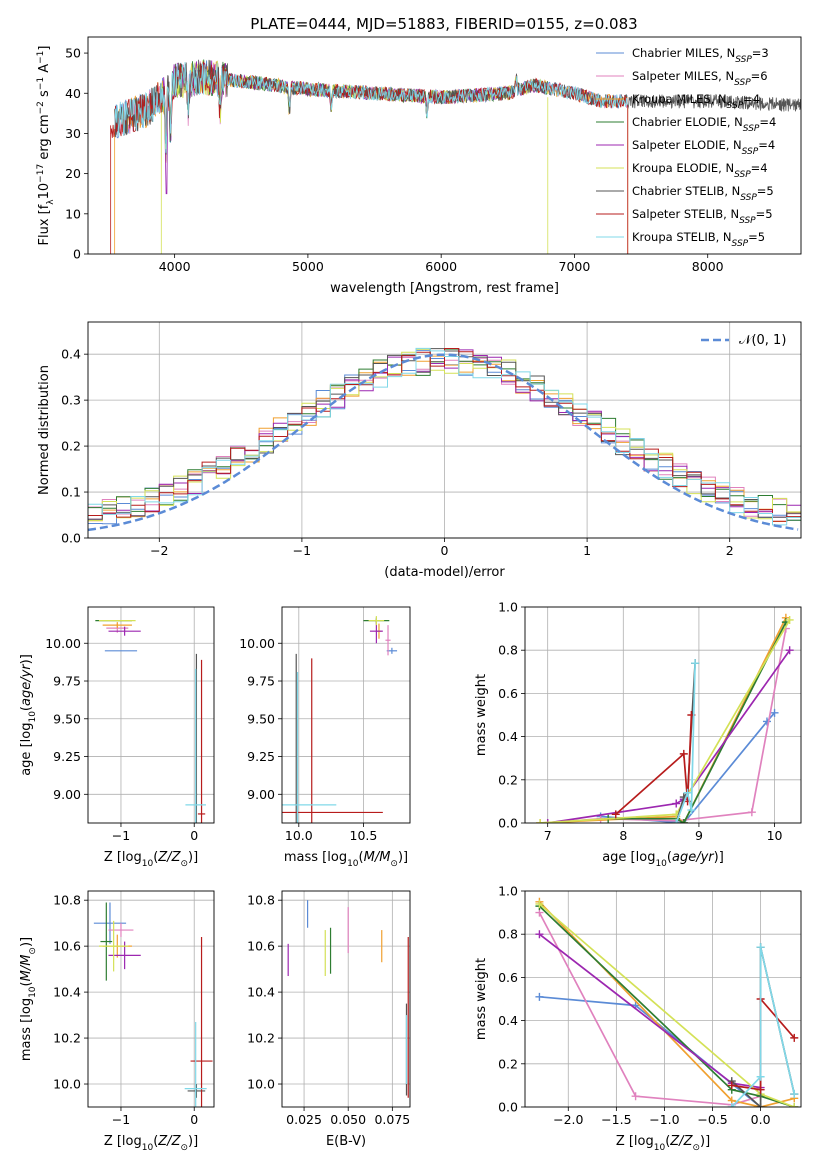  What do you see at coordinates (683, 753) in the screenshot?
I see `weight-marker-salpeter_stelib` at bounding box center [683, 753].